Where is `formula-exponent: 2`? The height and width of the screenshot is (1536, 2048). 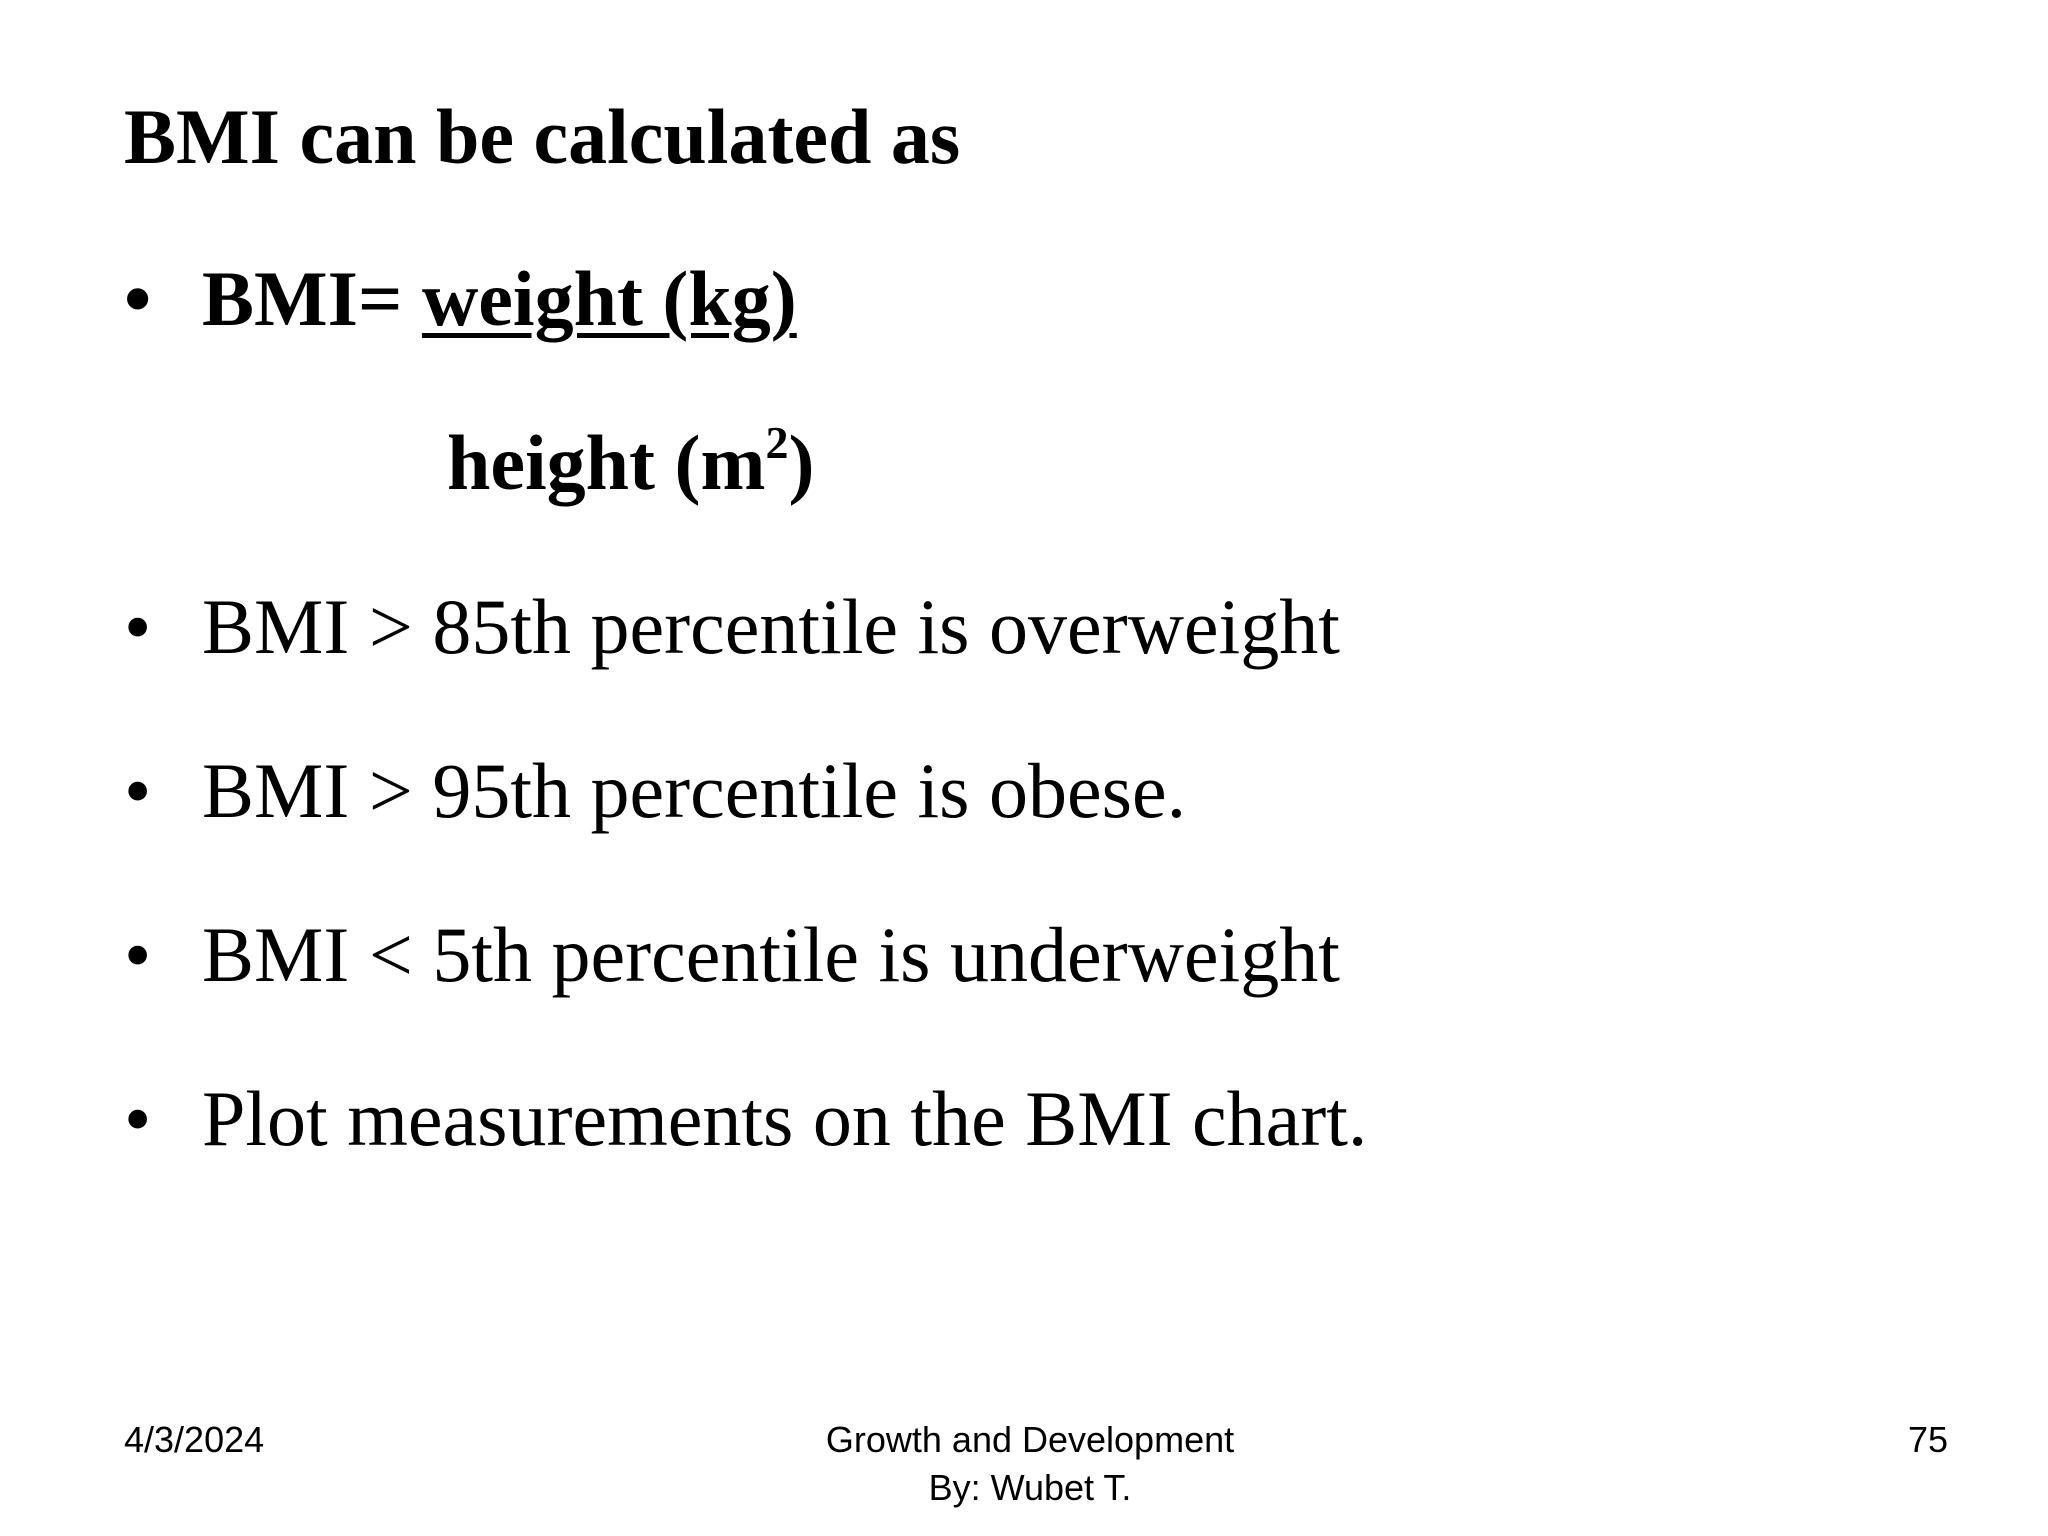
formula-exponent: 2 is located at coordinates (777, 442).